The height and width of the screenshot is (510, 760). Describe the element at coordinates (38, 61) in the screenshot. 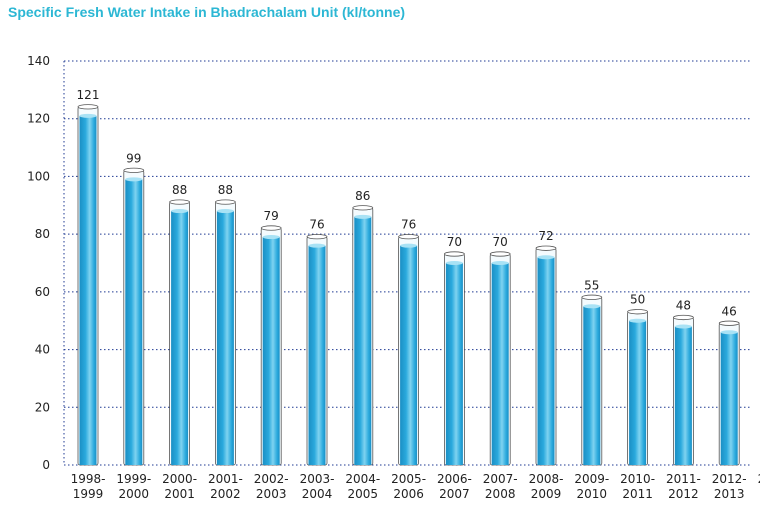

I see `y-tick-label: 140` at that location.